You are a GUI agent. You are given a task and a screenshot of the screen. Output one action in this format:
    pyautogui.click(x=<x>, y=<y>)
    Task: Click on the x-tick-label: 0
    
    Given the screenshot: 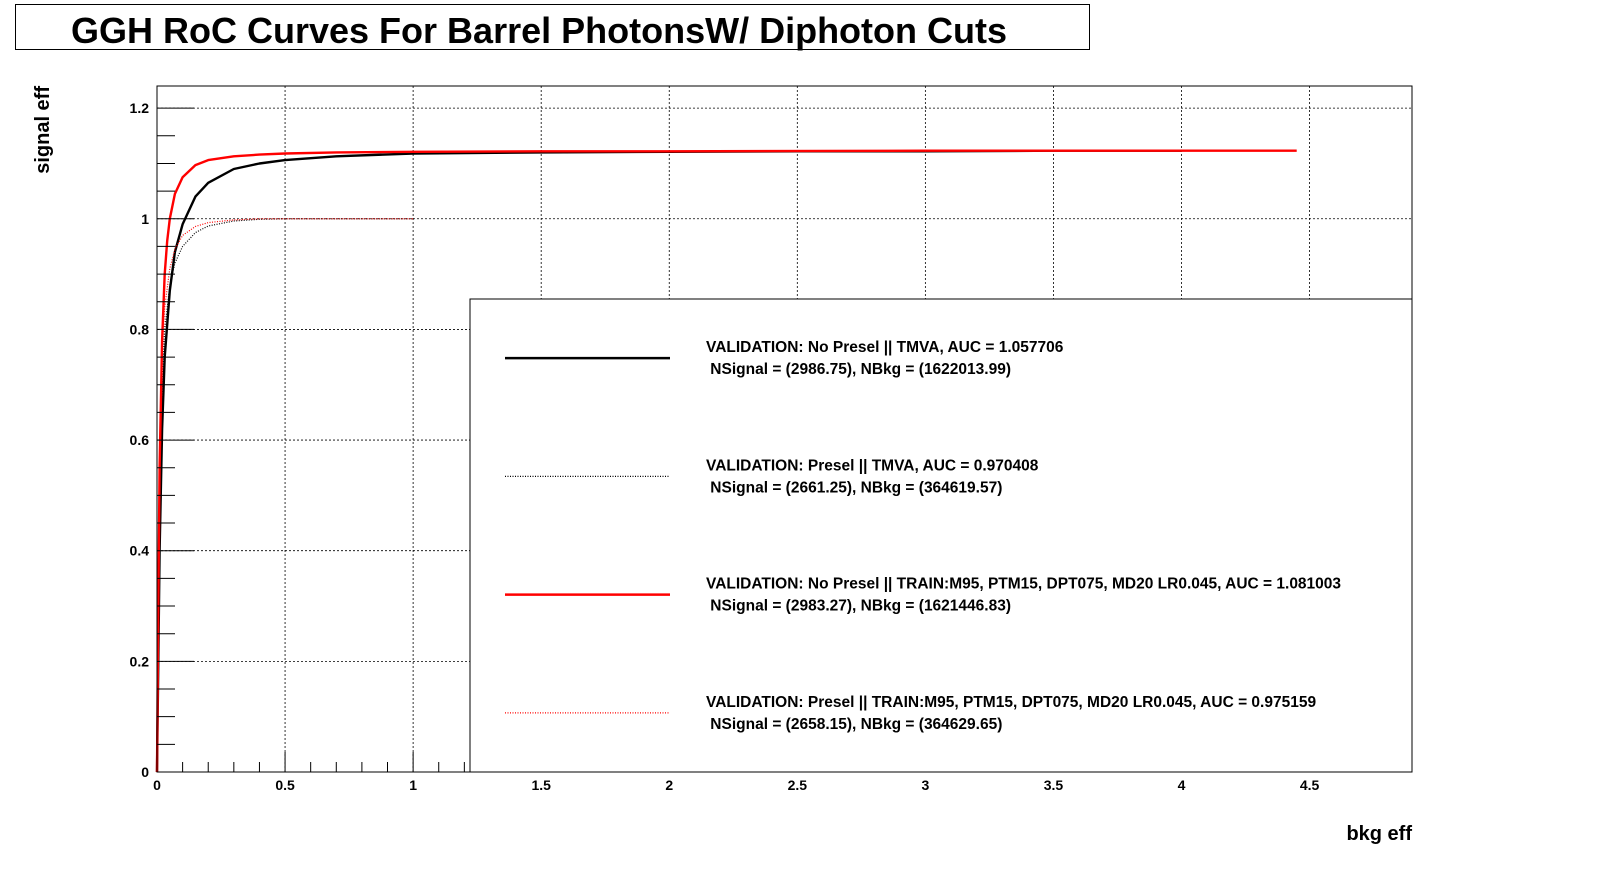 What is the action you would take?
    pyautogui.click(x=157, y=785)
    